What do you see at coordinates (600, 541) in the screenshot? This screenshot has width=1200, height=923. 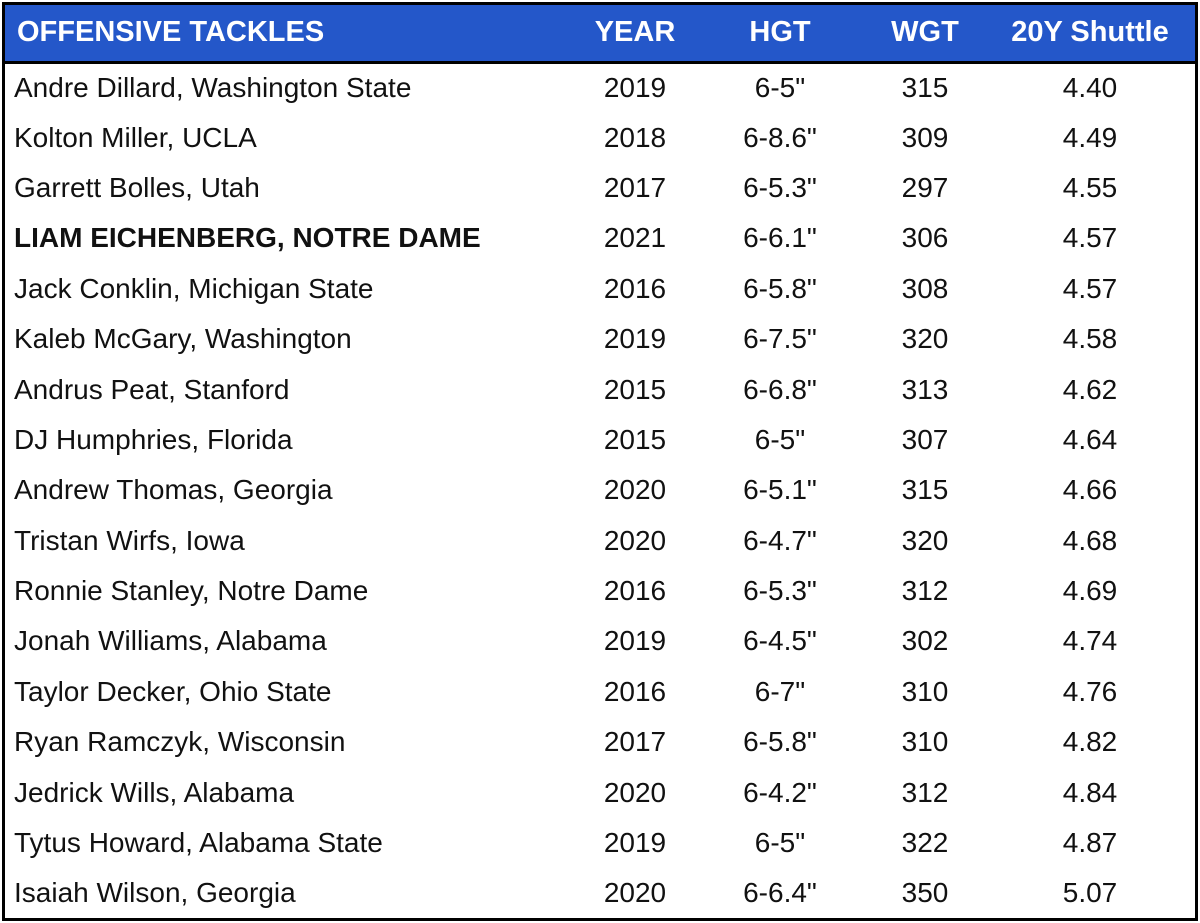 I see `table-row: Tristan Wirfs, Iowa 2020 6-4.7" 320 4.68` at bounding box center [600, 541].